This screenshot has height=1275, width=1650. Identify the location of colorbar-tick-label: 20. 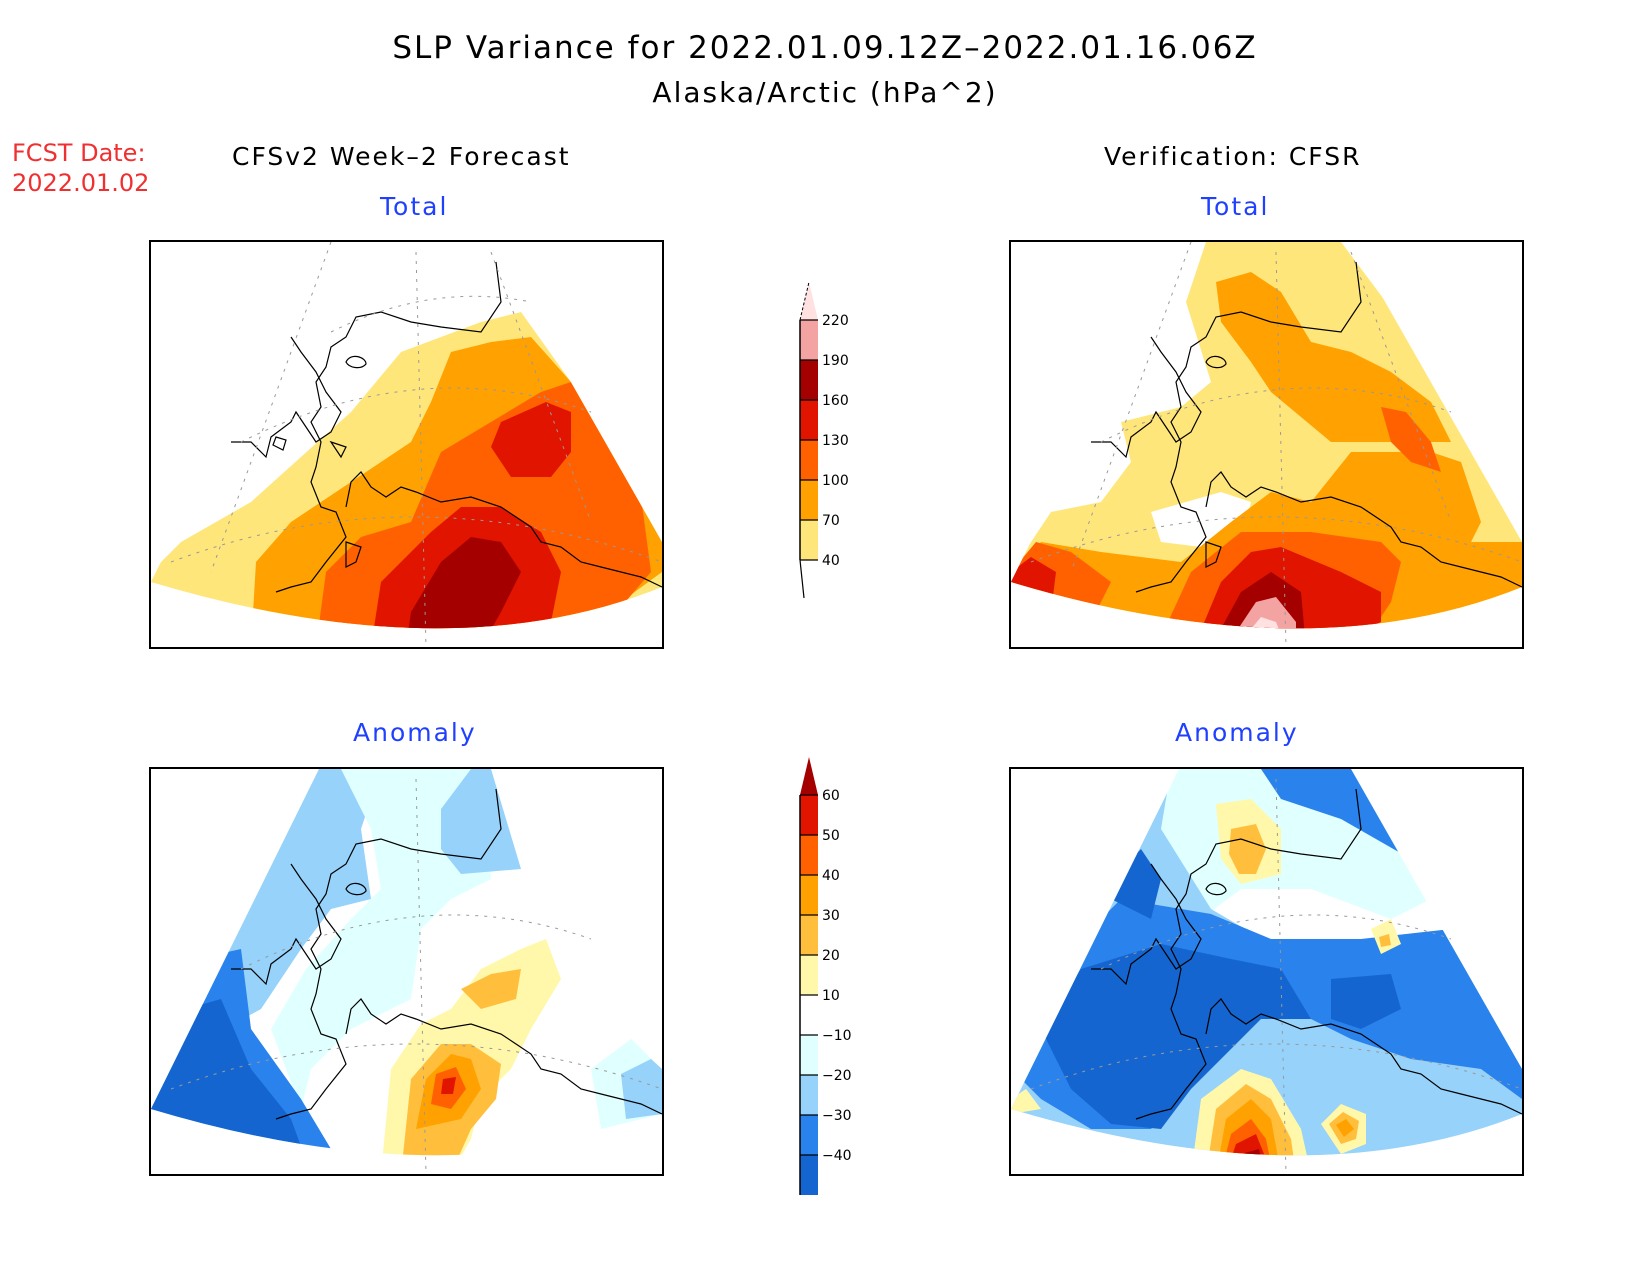
(831, 956).